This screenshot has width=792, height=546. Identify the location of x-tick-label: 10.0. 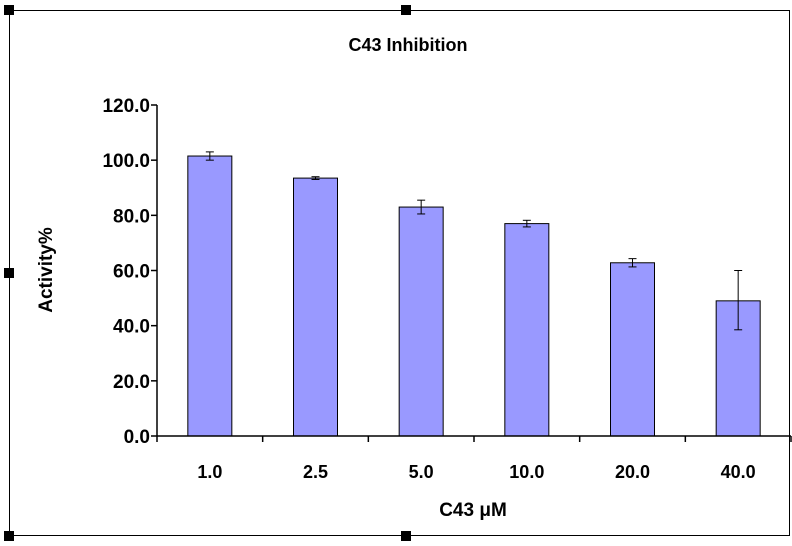
(526, 472).